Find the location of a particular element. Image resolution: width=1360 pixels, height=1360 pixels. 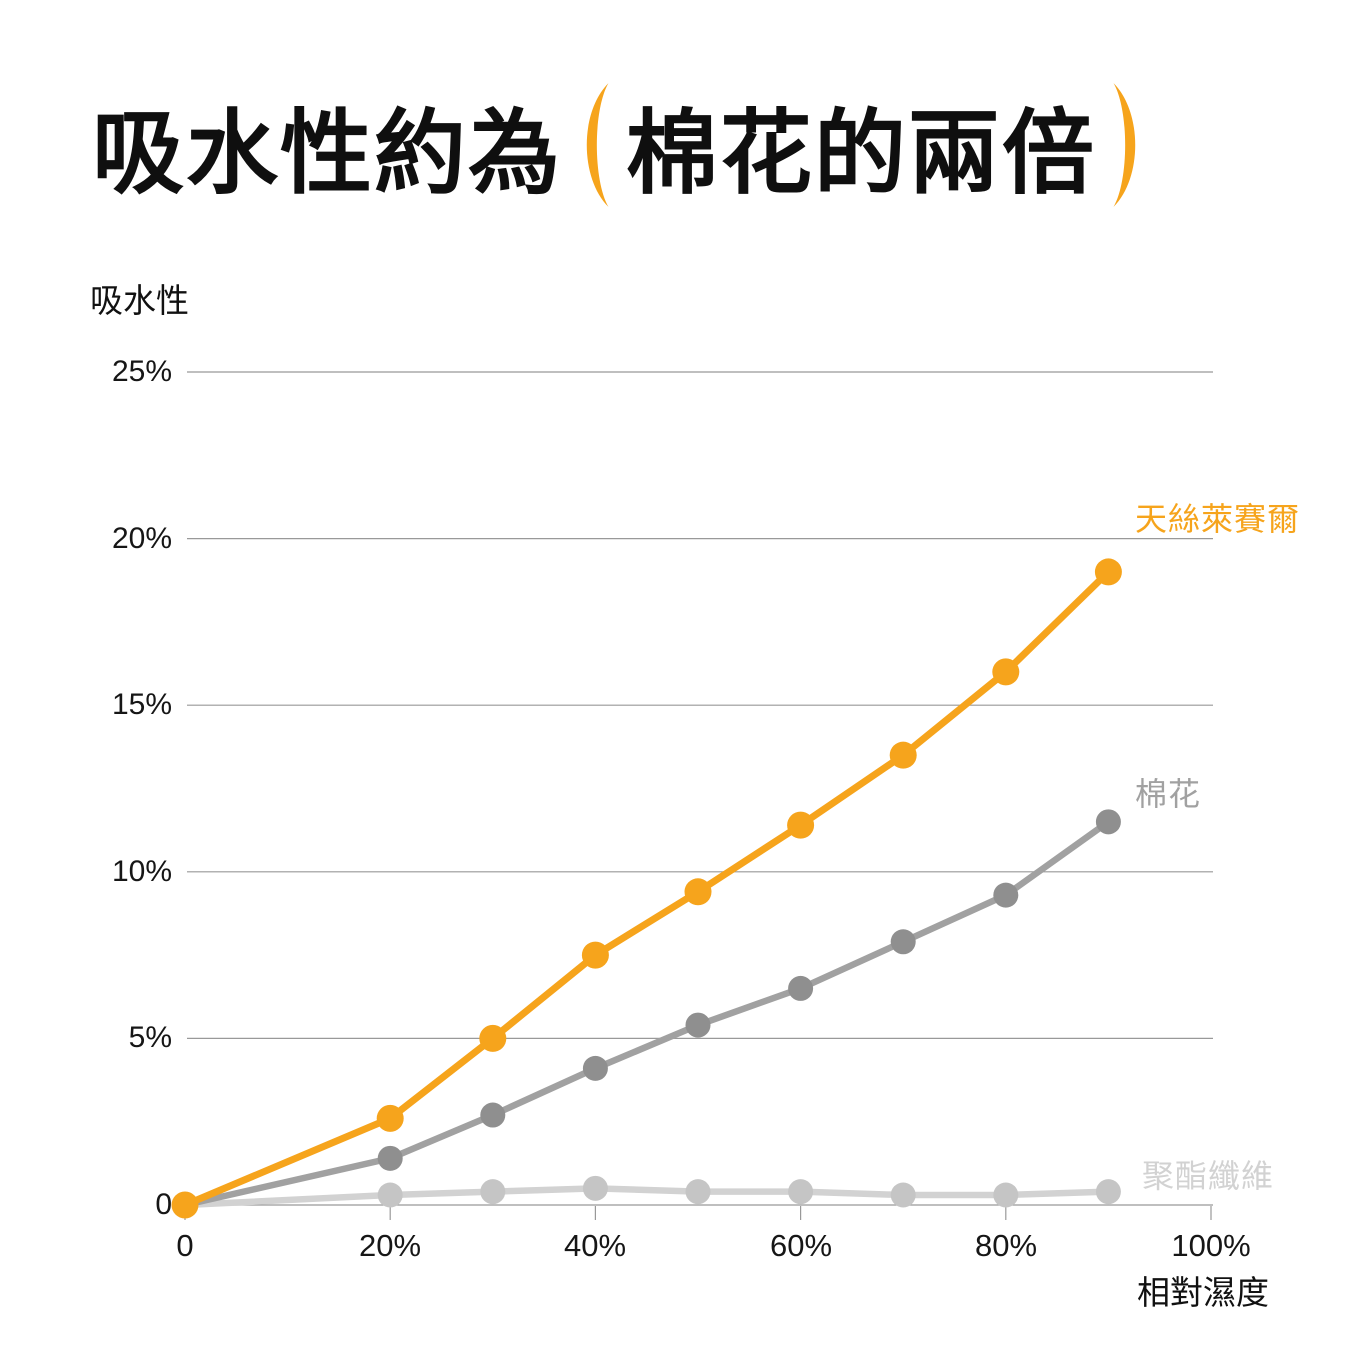

title-text: 吸水性約為 is located at coordinates (327, 153).